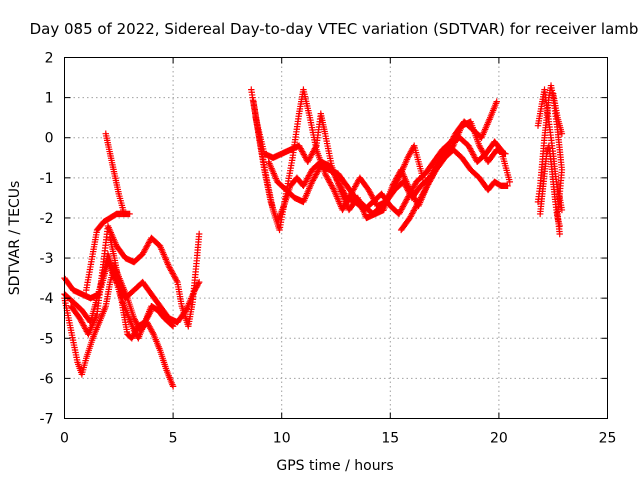  I want to click on y-tick-label: 2, so click(49, 59).